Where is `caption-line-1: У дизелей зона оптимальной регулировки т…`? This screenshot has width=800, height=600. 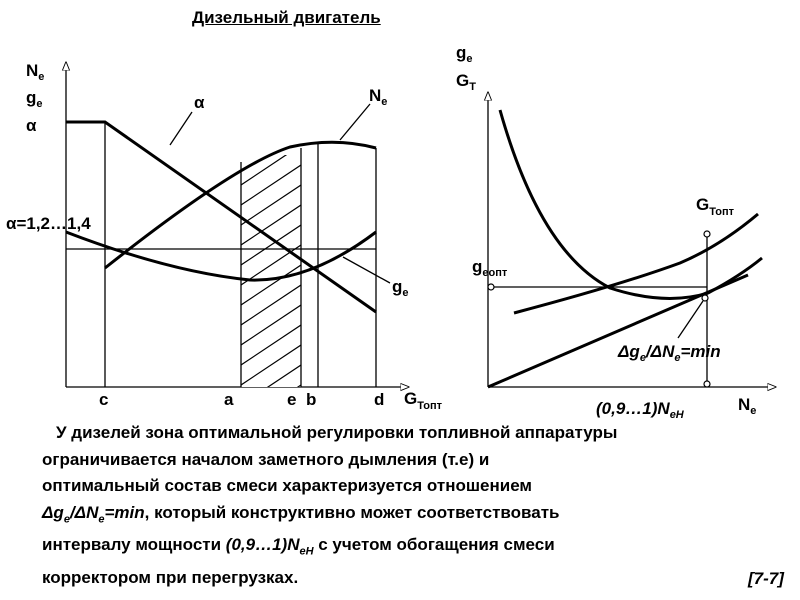 caption-line-1: У дизелей зона оптимальной регулировки т… is located at coordinates (337, 432).